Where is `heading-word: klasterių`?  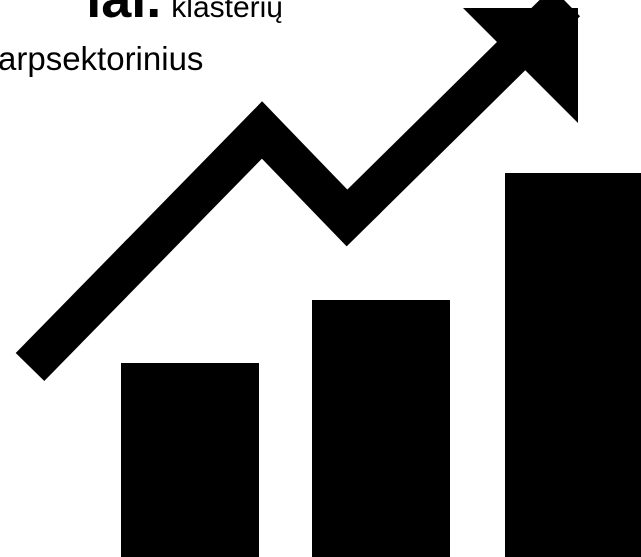 heading-word: klasterių is located at coordinates (227, 12).